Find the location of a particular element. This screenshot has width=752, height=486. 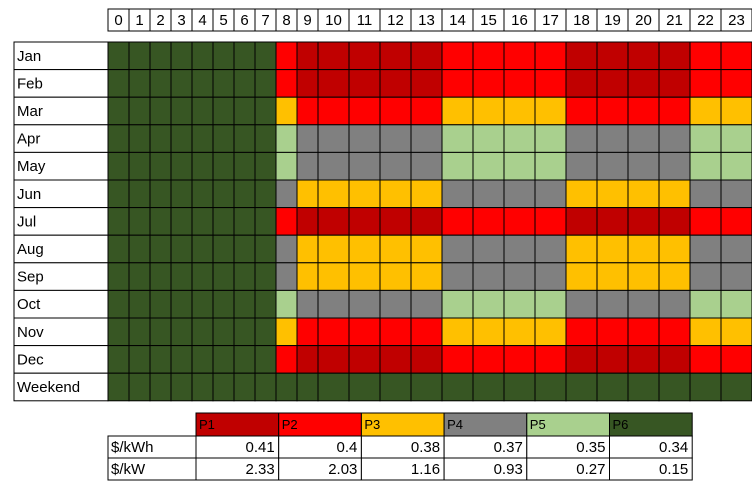

legend-name: P5 is located at coordinates (538, 424).